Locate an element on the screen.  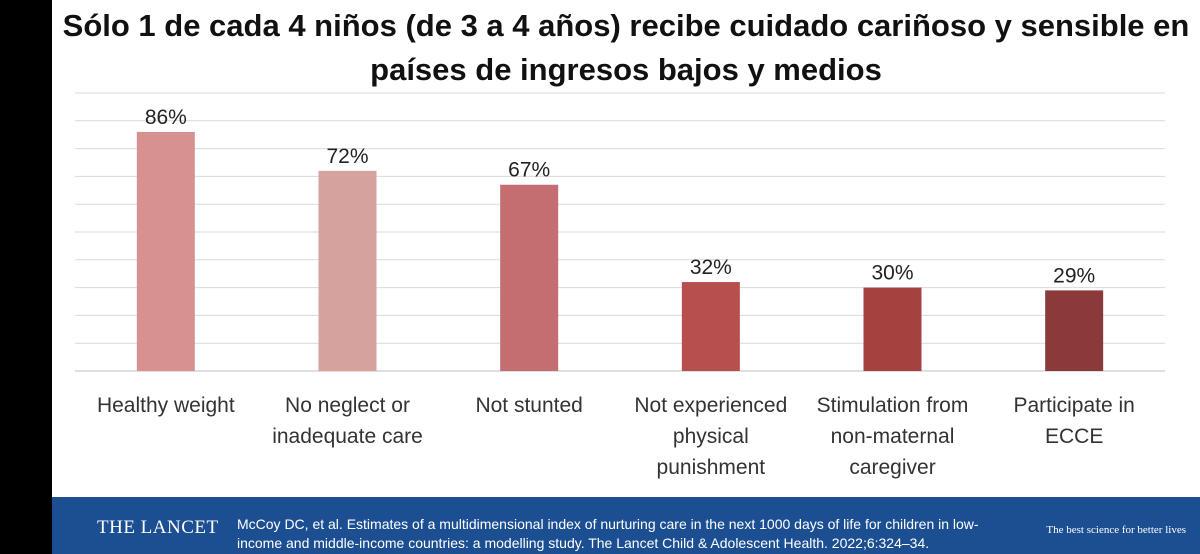
bar-value-label: 72% is located at coordinates (347, 156).